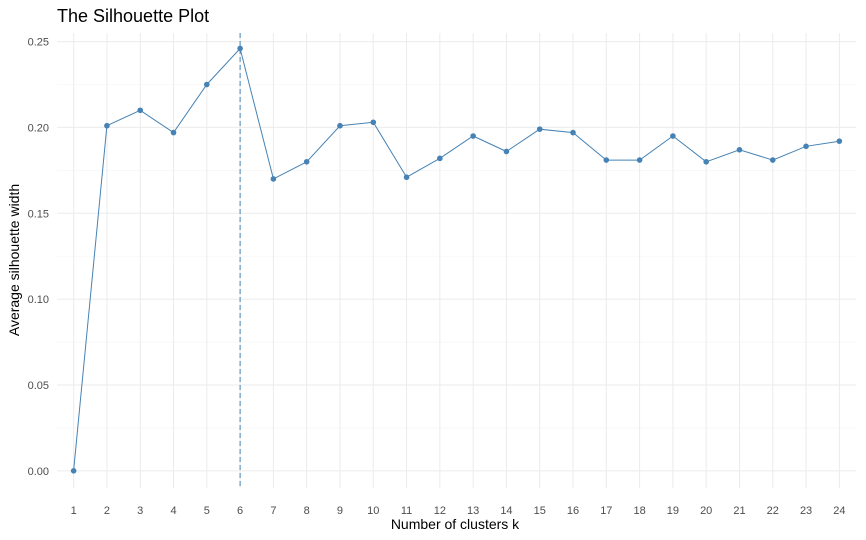 Image resolution: width=866 pixels, height=540 pixels. Describe the element at coordinates (273, 511) in the screenshot. I see `x-tick-label: 7` at that location.